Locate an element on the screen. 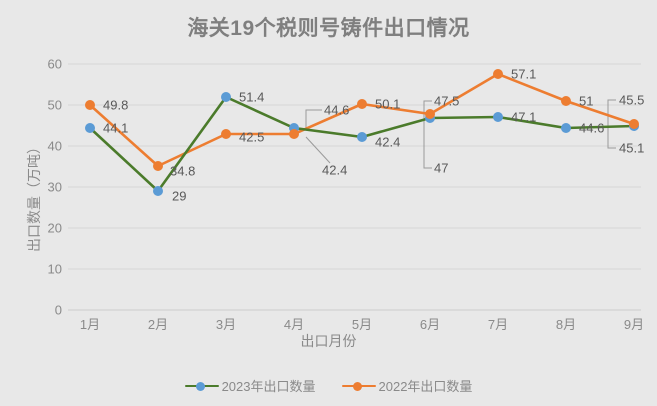 Image resolution: width=657 pixels, height=406 pixels. x-tick-9: 9月 is located at coordinates (634, 324).